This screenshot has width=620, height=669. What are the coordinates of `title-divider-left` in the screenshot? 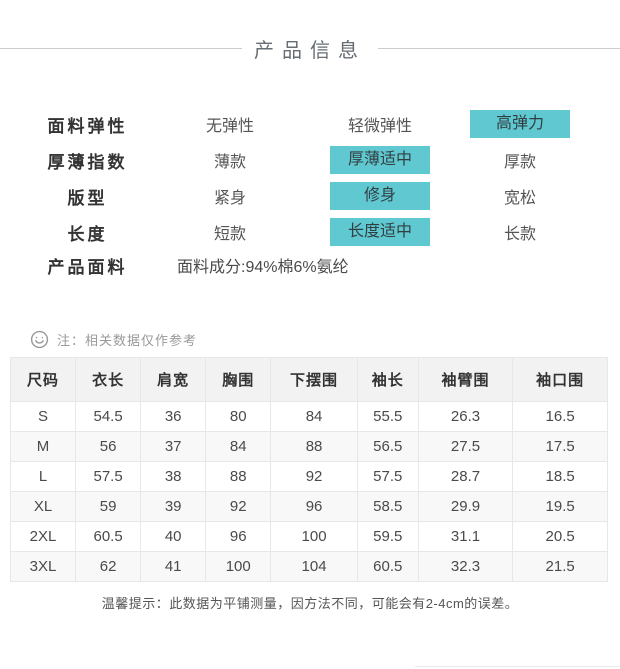 It's located at (121, 48).